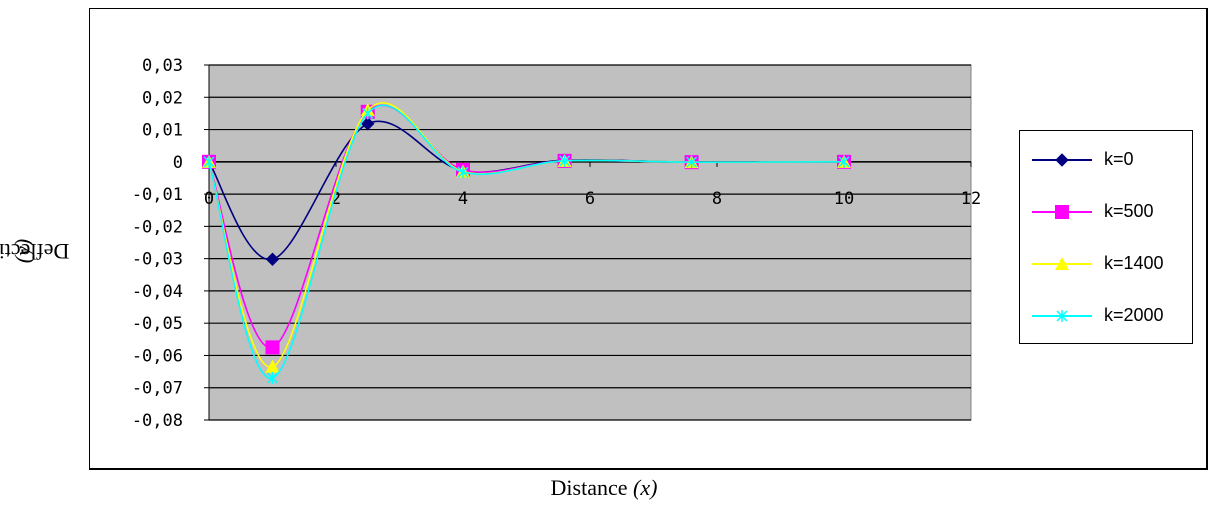 The width and height of the screenshot is (1208, 506). What do you see at coordinates (157, 421) in the screenshot?
I see `y-tick-label: -0,08` at bounding box center [157, 421].